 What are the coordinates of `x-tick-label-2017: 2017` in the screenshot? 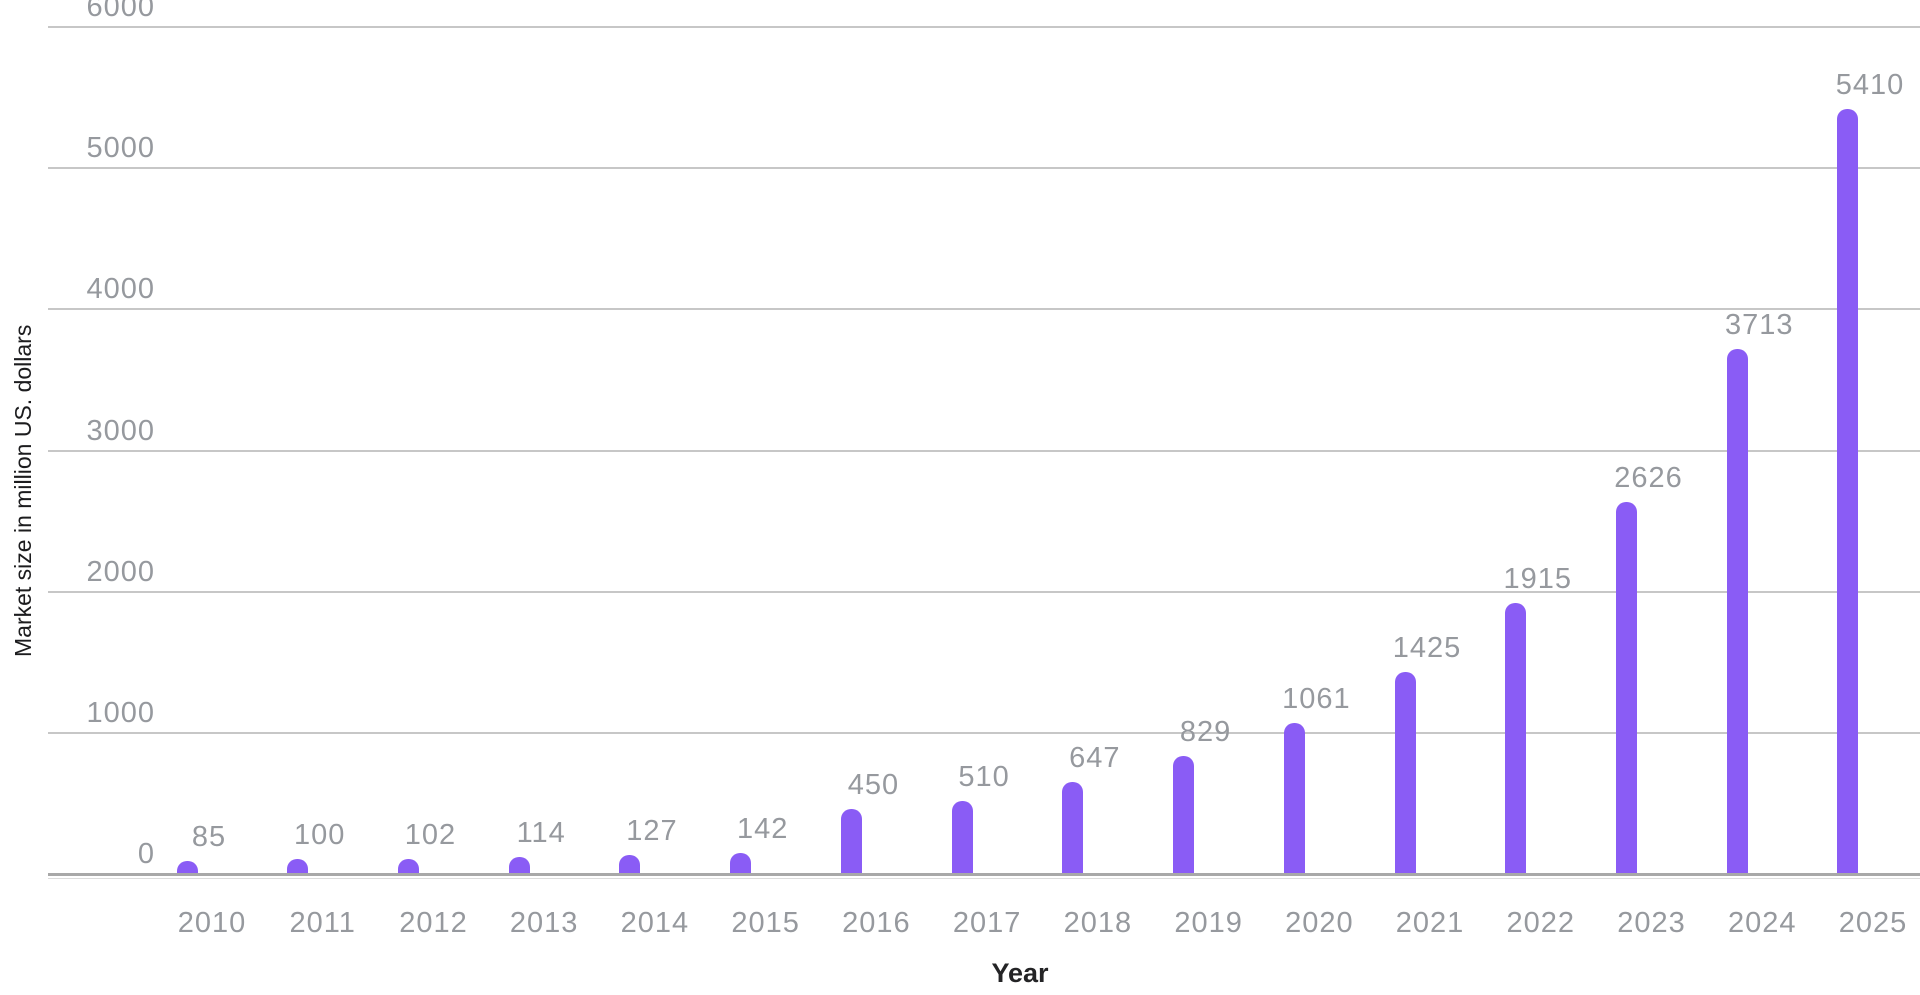 It's located at (987, 923).